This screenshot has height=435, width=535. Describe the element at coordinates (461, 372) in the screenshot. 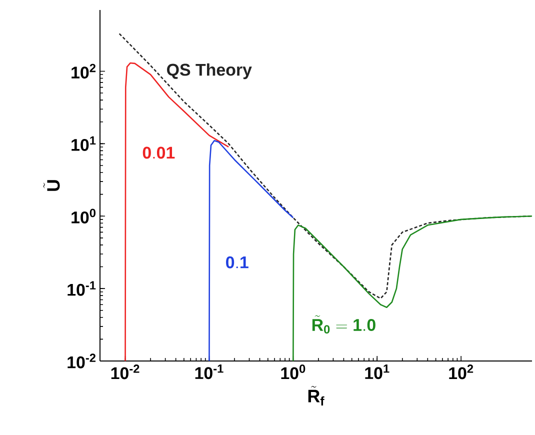

I see `x-tick-label: 10$^{2}$` at that location.